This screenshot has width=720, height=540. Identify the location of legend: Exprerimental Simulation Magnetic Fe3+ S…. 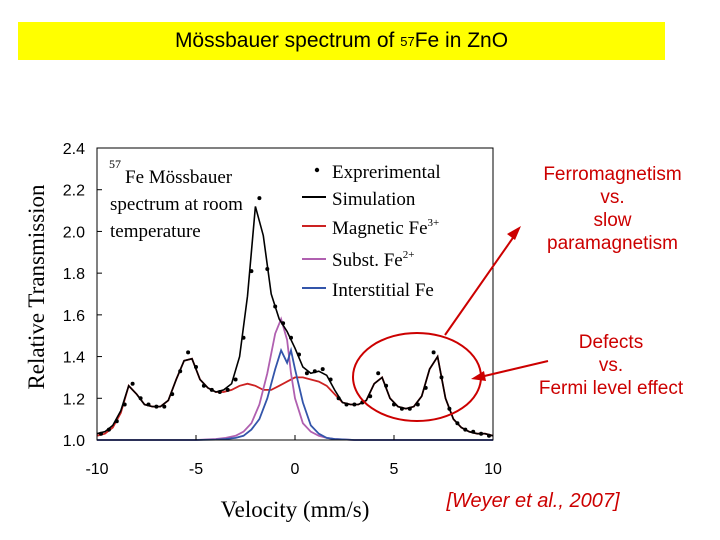
(371, 231).